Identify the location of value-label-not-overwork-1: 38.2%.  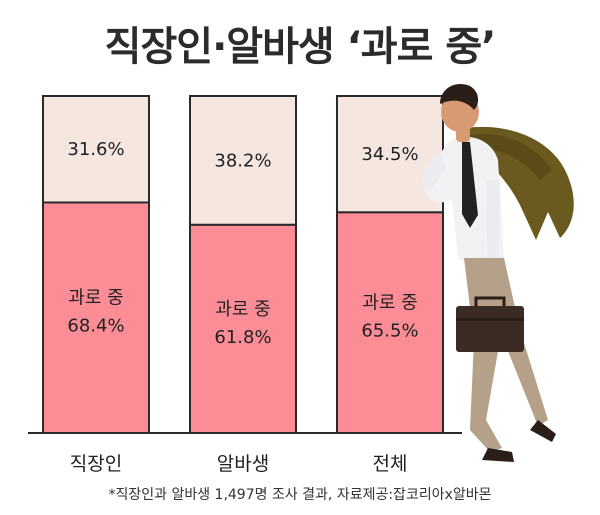
(242, 160).